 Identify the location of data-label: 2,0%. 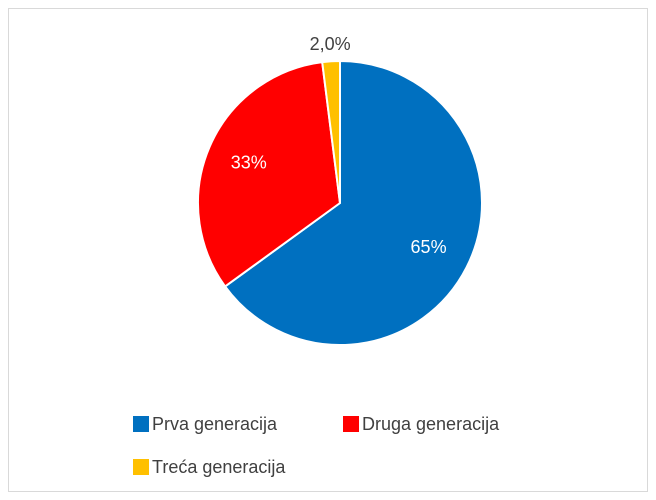
(330, 44).